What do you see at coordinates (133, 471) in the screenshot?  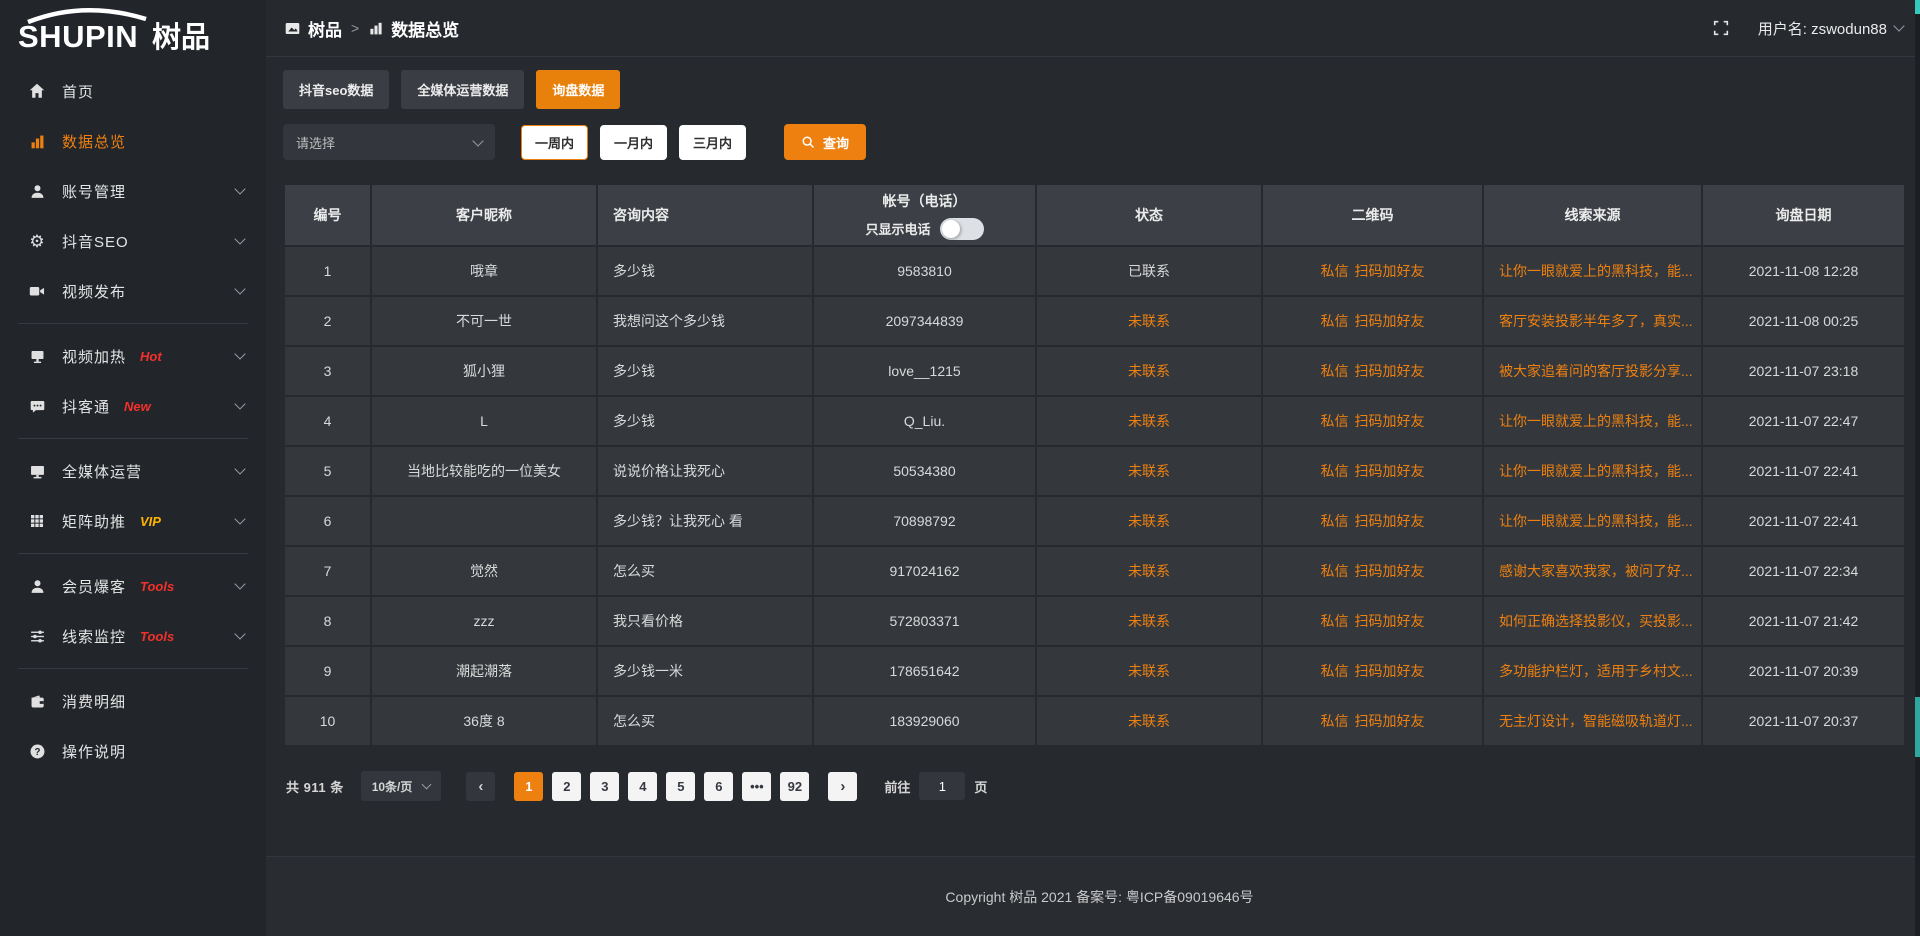 I see `sidebar-item-8: 全媒体运营` at bounding box center [133, 471].